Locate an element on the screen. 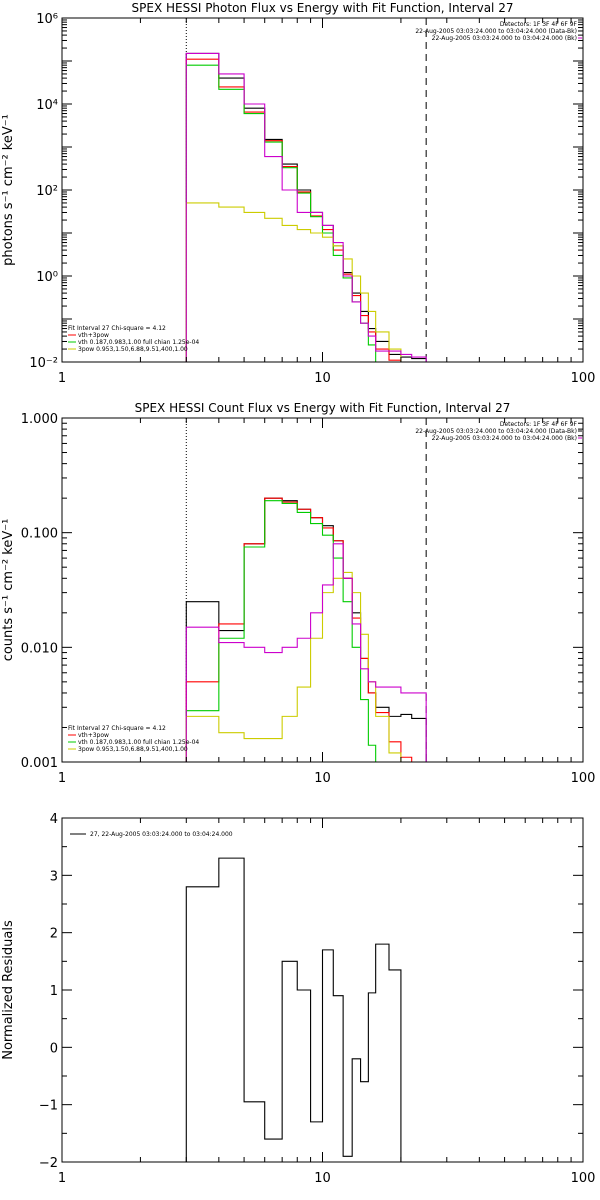 Image resolution: width=600 pixels, height=1200 pixels. y-axis-label: Normalized Residuals is located at coordinates (8, 990).